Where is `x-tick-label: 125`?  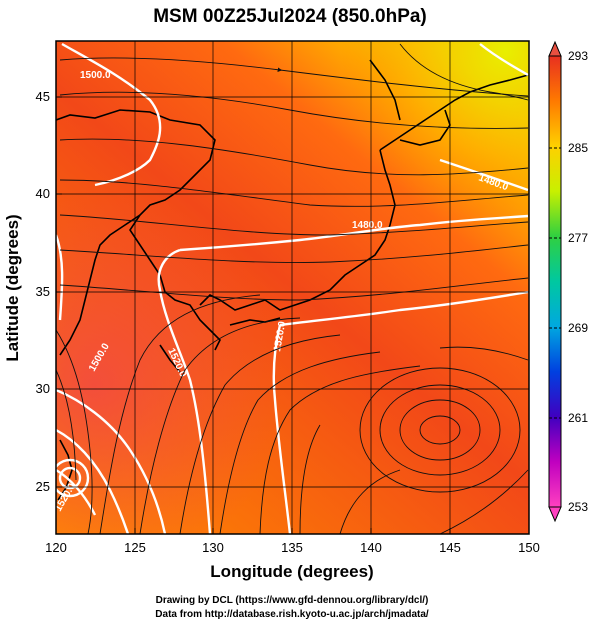
x-tick-label: 125 is located at coordinates (135, 547).